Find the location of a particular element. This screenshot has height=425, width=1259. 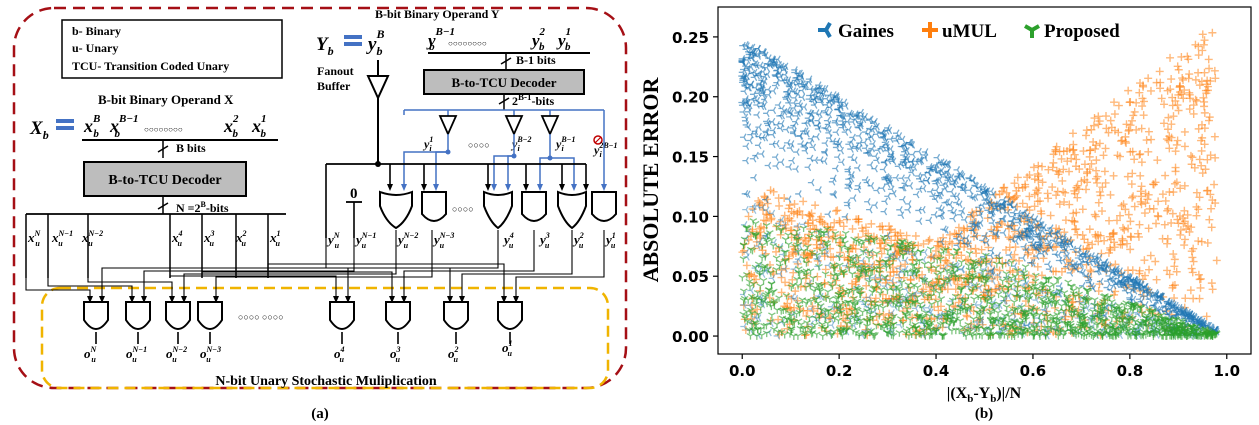

y-input-label-5: y4 u is located at coordinates (508, 240).